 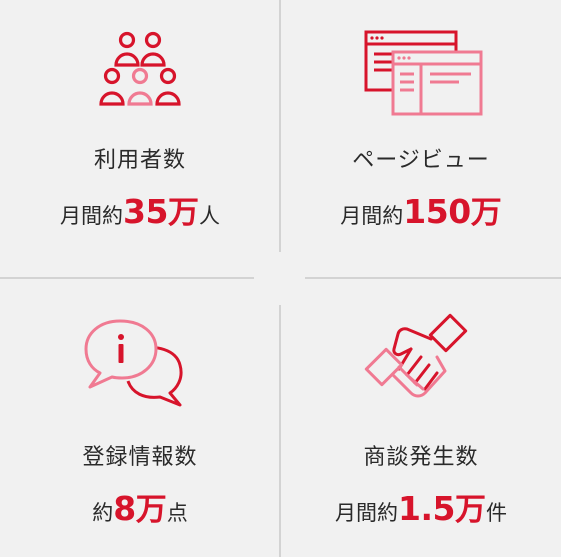 I want to click on stat-prefix: 約, so click(x=103, y=513).